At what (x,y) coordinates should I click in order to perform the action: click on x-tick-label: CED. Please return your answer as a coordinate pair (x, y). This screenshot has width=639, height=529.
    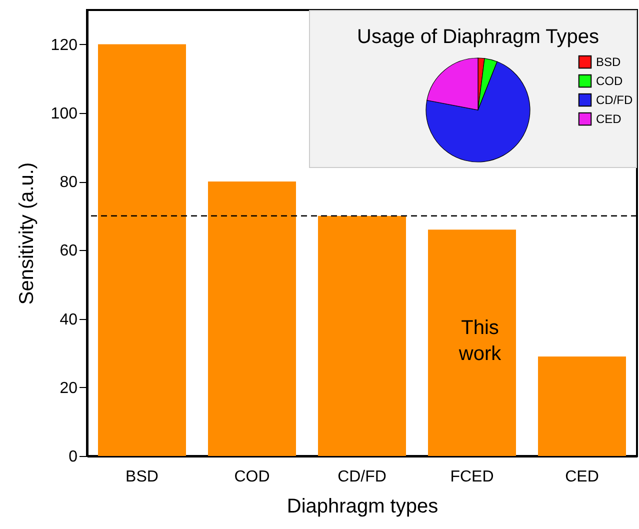
    Looking at the image, I should click on (582, 477).